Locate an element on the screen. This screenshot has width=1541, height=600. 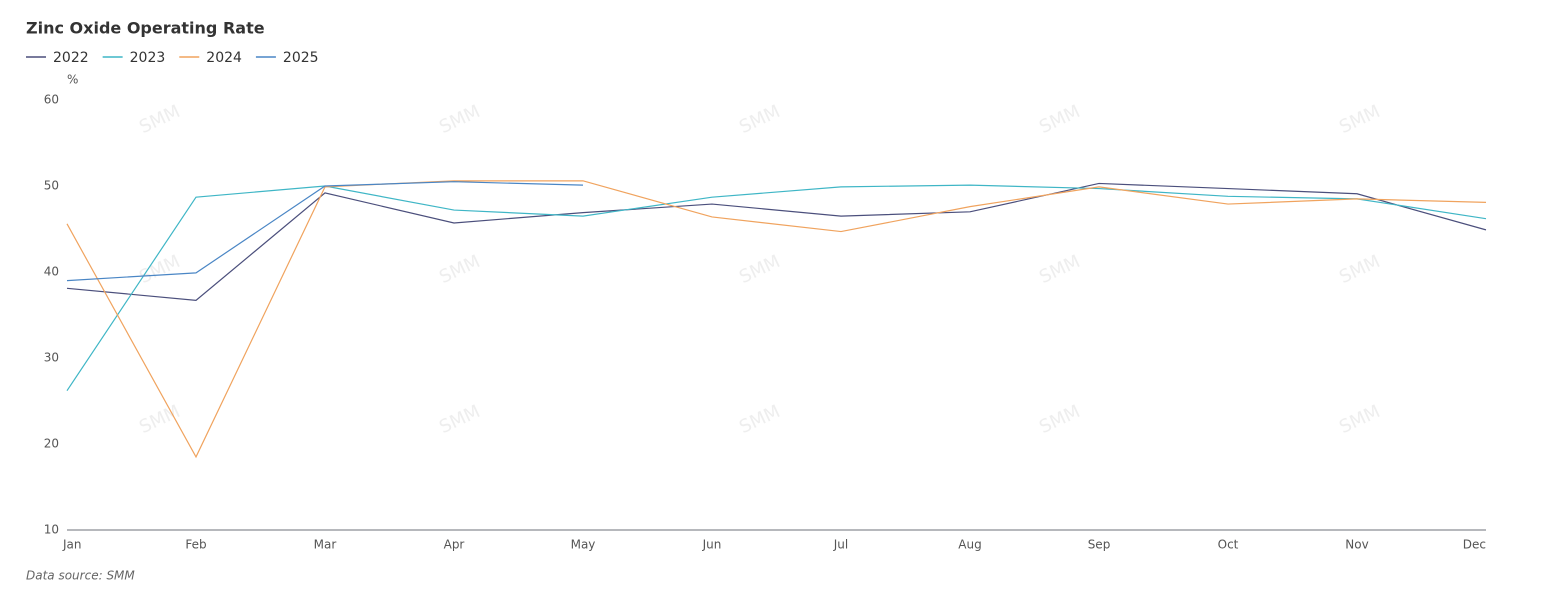
x-tick-label: Jan is located at coordinates (72, 545).